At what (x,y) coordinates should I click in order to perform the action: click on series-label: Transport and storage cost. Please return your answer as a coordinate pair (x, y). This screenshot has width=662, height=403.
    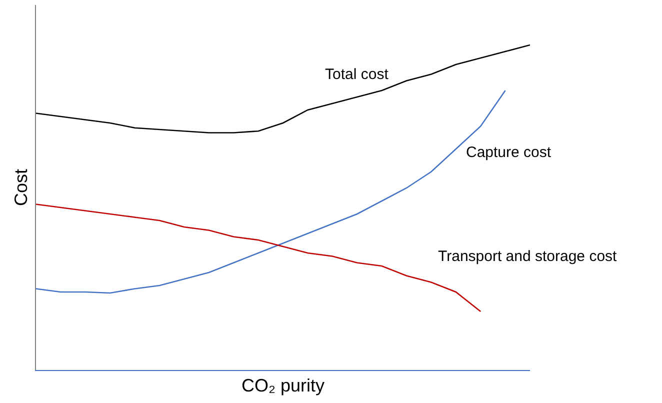
    Looking at the image, I should click on (528, 256).